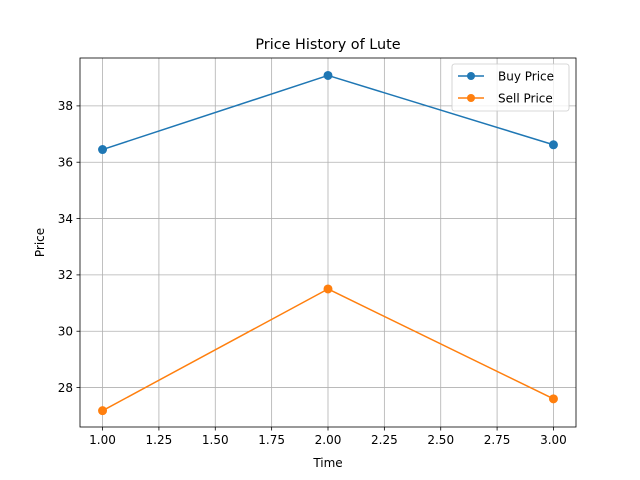  I want to click on x-tick-label: 2.50, so click(440, 440).